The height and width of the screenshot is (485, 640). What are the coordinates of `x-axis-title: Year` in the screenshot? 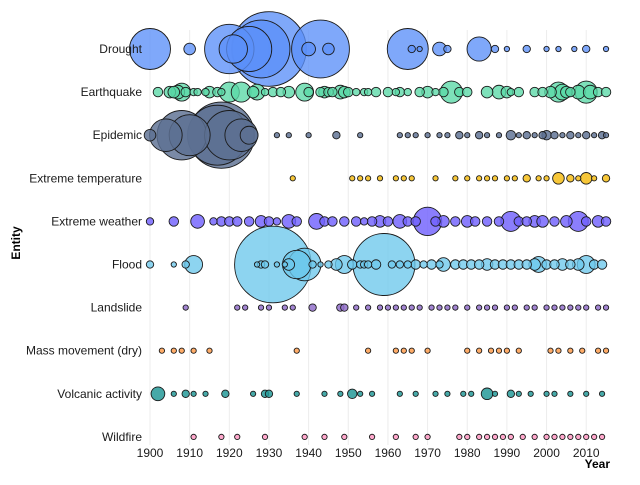 It's located at (598, 464).